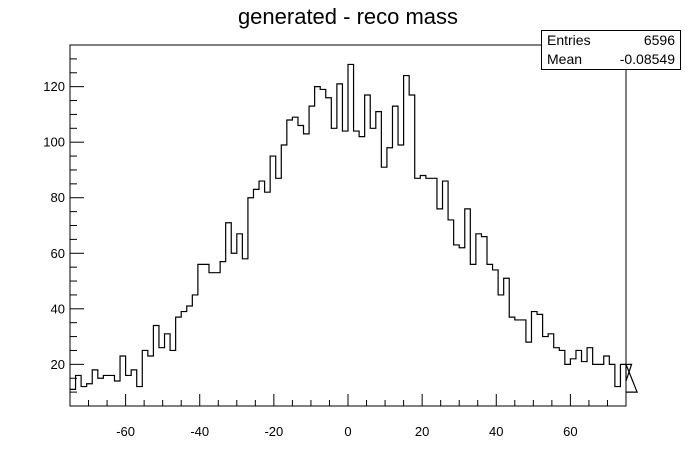  What do you see at coordinates (422, 431) in the screenshot?
I see `x-tick-label: 20` at bounding box center [422, 431].